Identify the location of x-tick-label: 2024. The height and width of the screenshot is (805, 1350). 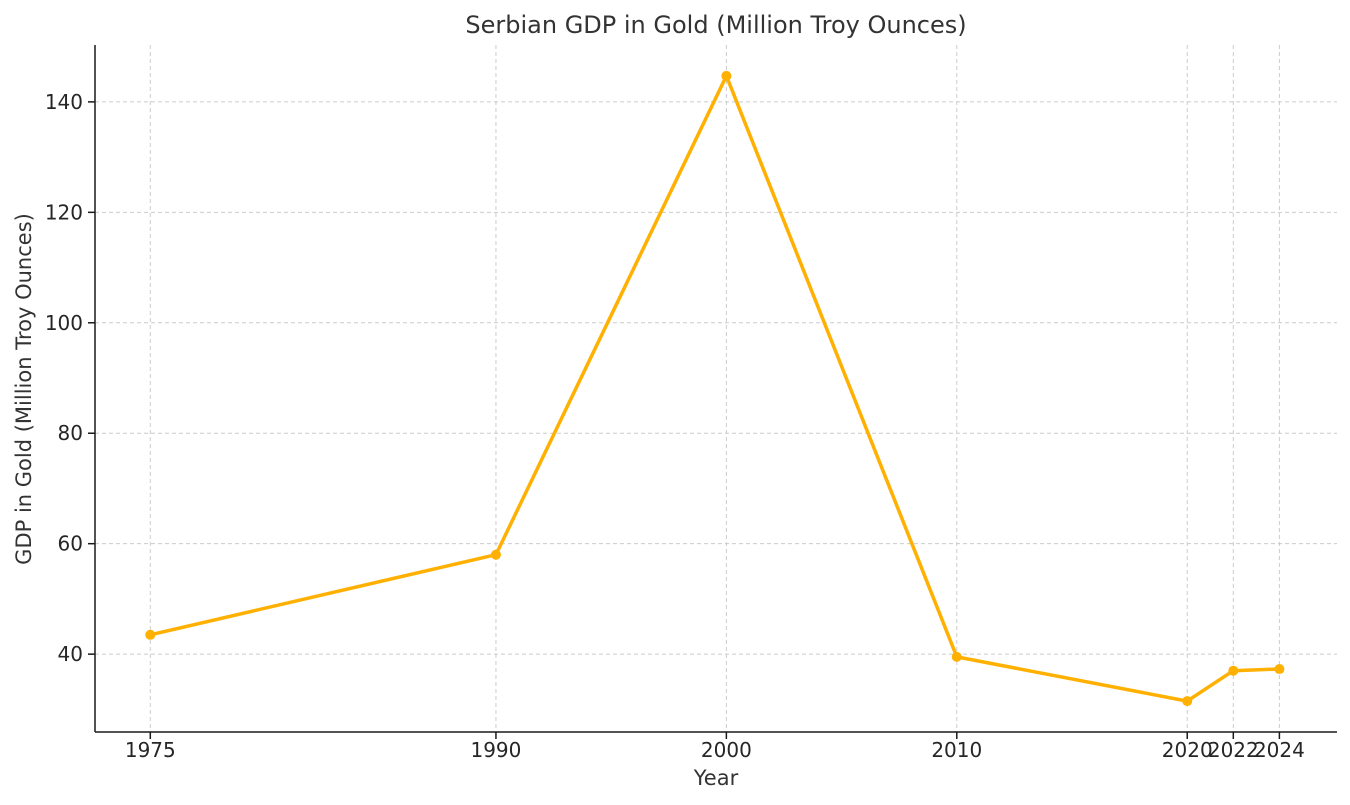
(1279, 750).